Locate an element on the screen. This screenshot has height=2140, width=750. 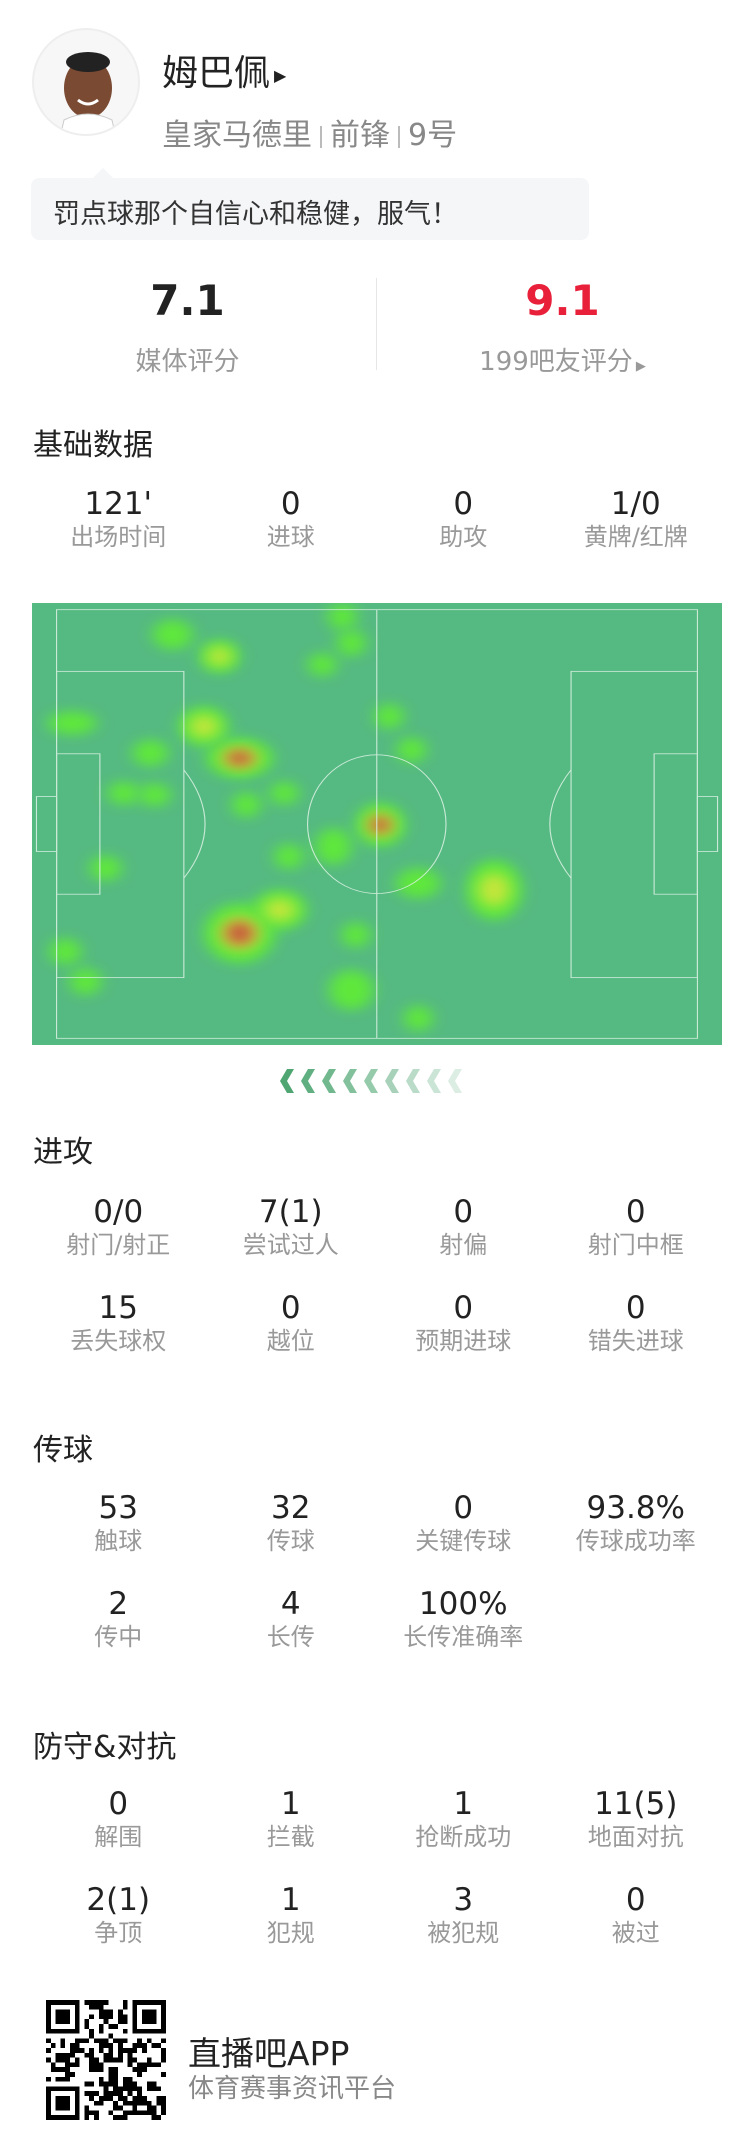
stat-value: 1/0 is located at coordinates (635, 504).